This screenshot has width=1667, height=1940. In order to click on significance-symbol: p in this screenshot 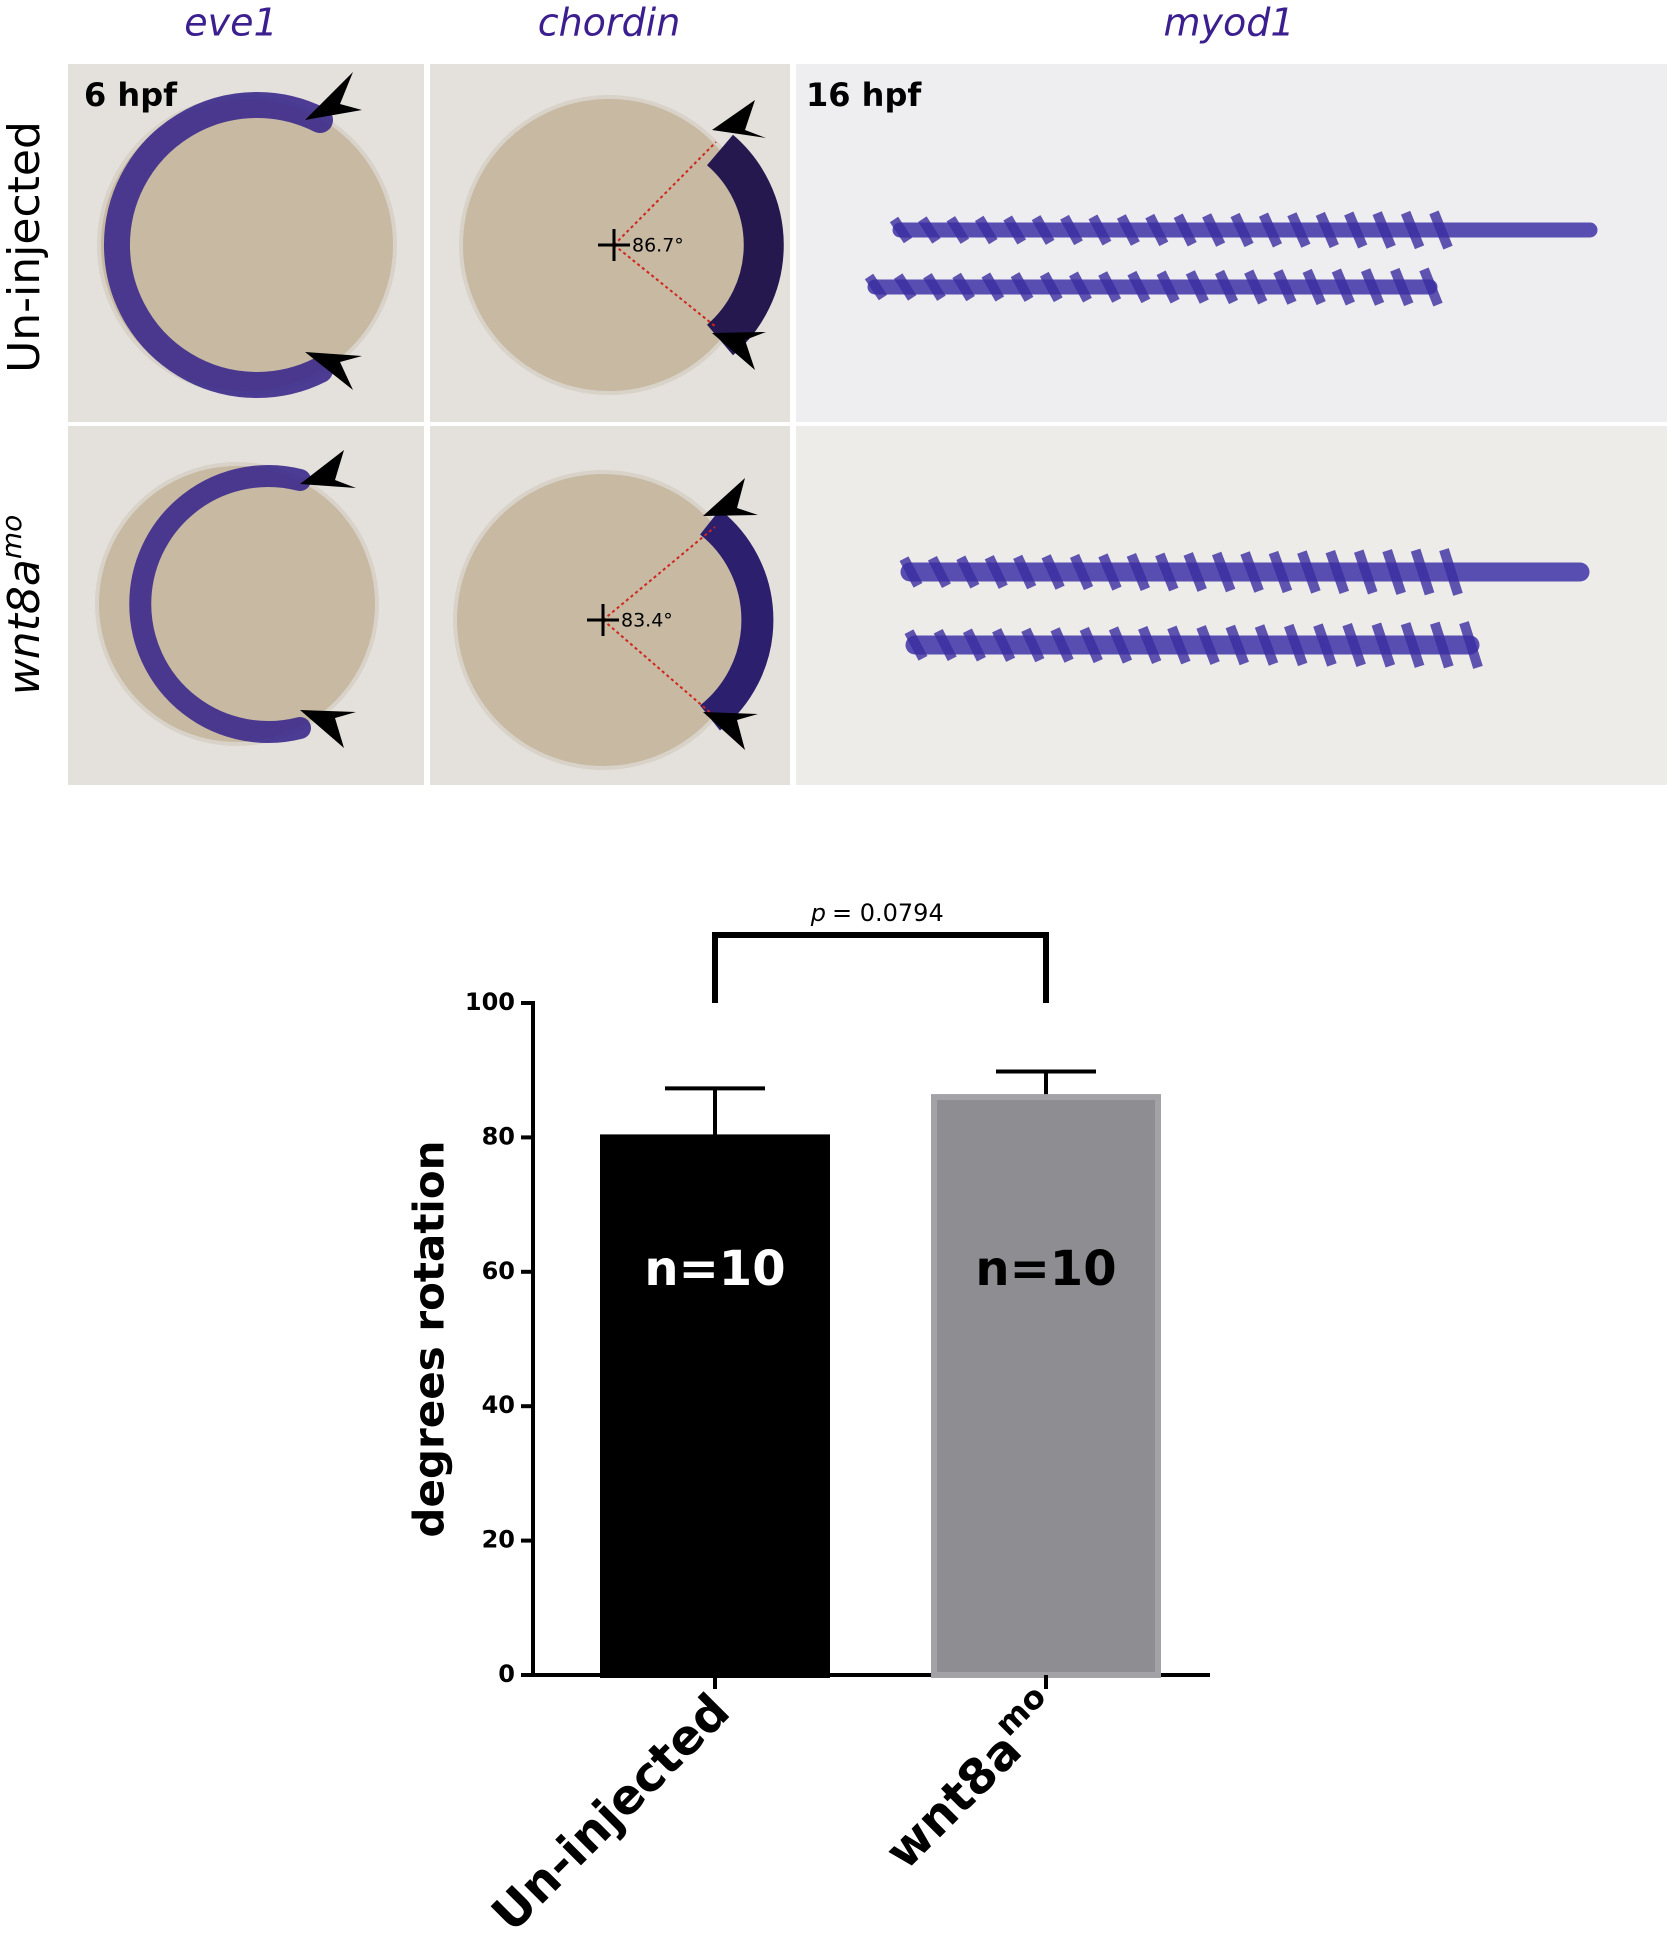, I will do `click(818, 913)`.